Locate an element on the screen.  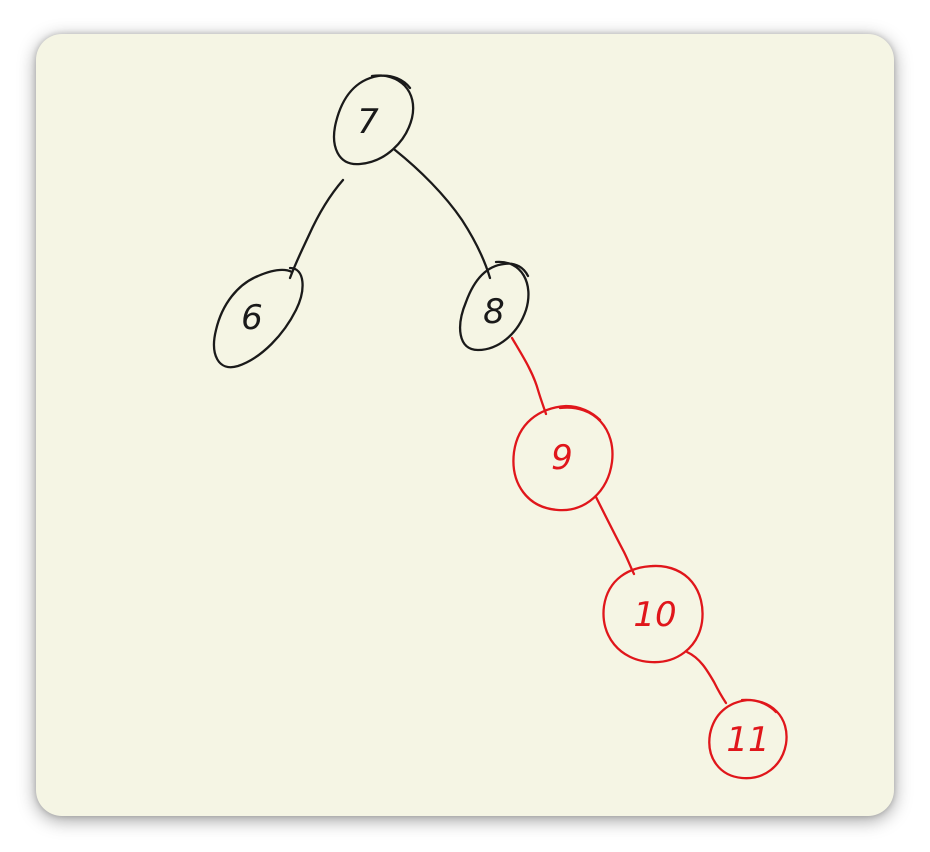
node-7: 7 is located at coordinates (373, 120).